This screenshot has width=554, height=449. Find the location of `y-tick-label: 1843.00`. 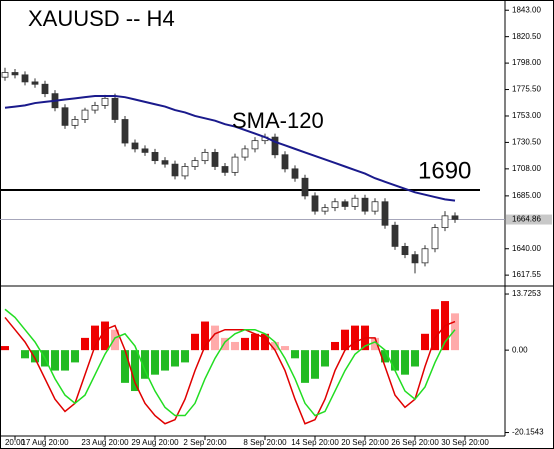

y-tick-label: 1843.00 is located at coordinates (526, 9).